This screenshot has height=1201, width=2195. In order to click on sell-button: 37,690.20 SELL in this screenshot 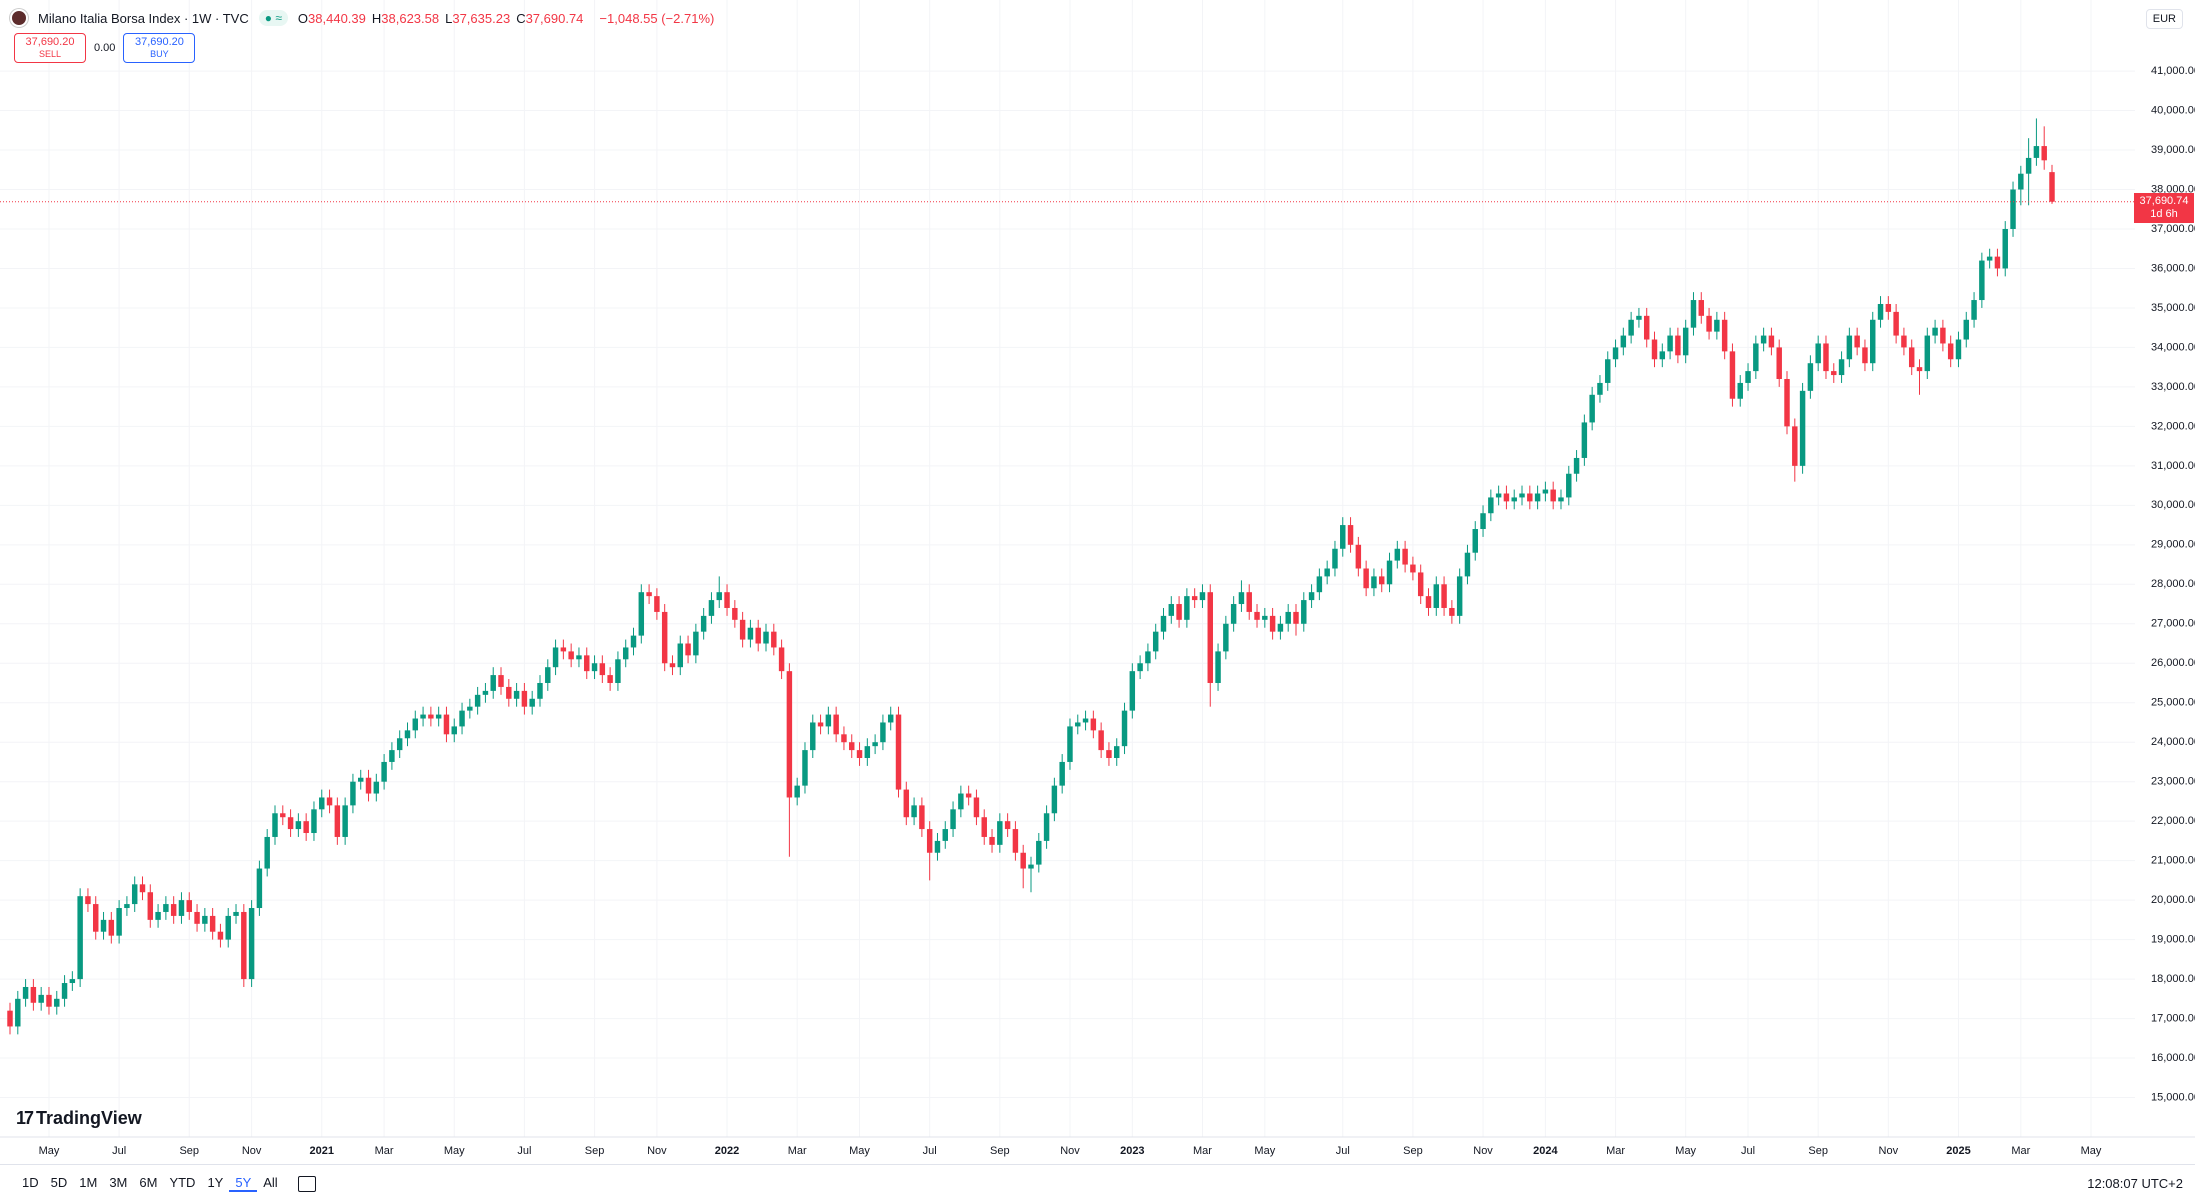, I will do `click(50, 48)`.